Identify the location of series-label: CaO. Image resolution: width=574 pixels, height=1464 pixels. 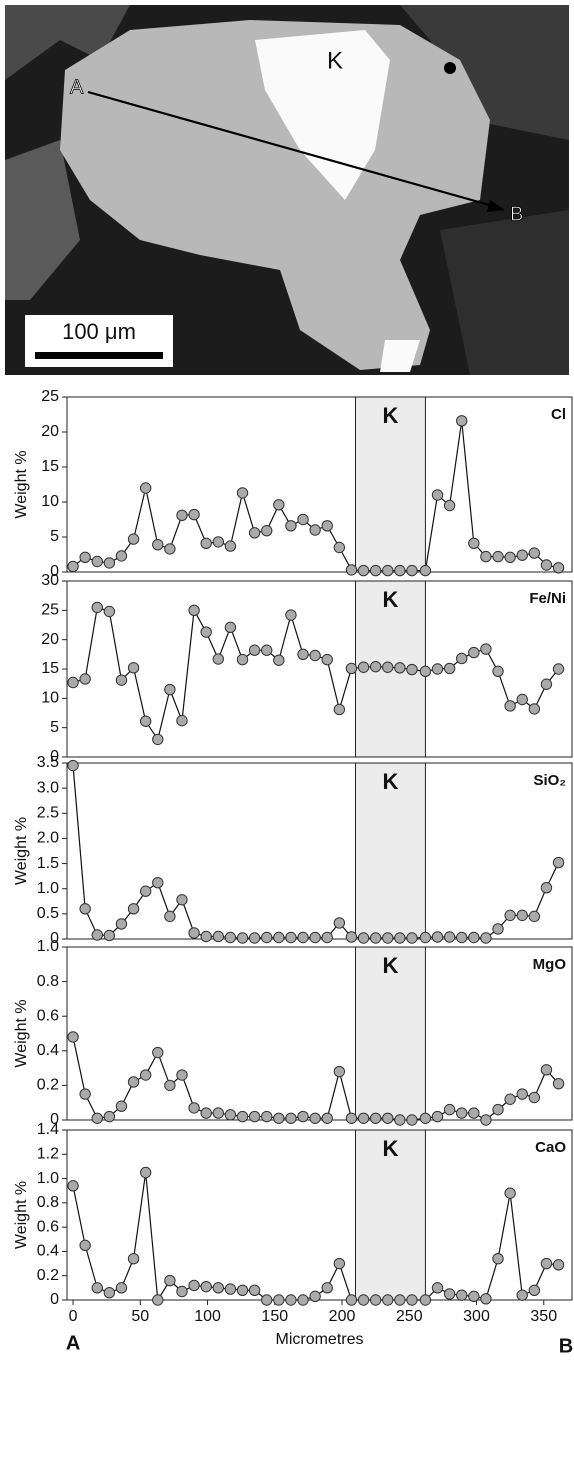
(550, 1147).